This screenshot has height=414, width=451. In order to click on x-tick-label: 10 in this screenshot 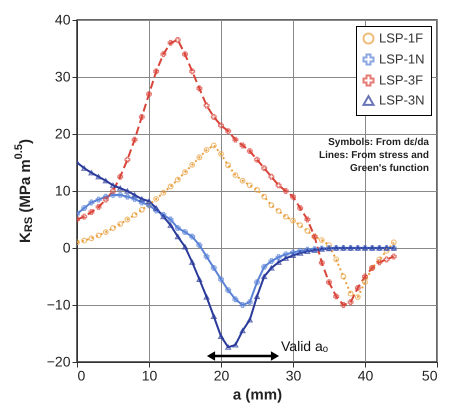, I will do `click(150, 376)`.